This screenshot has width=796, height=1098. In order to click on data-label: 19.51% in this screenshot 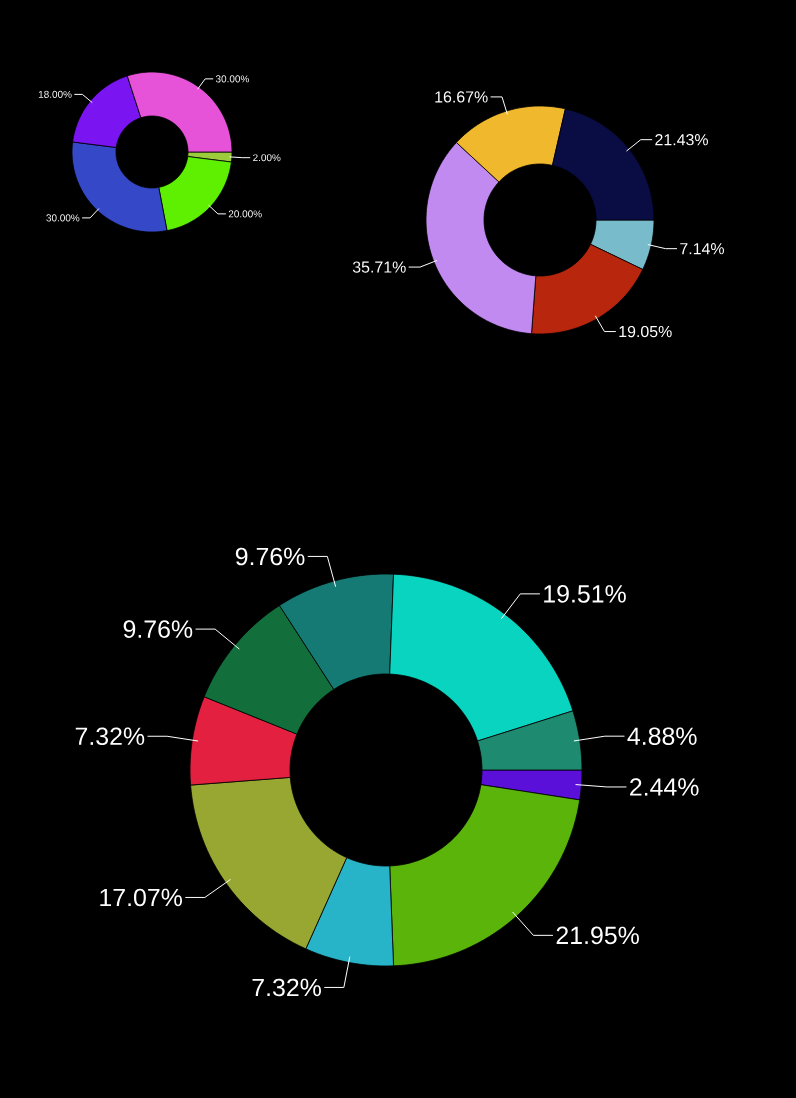, I will do `click(585, 594)`.